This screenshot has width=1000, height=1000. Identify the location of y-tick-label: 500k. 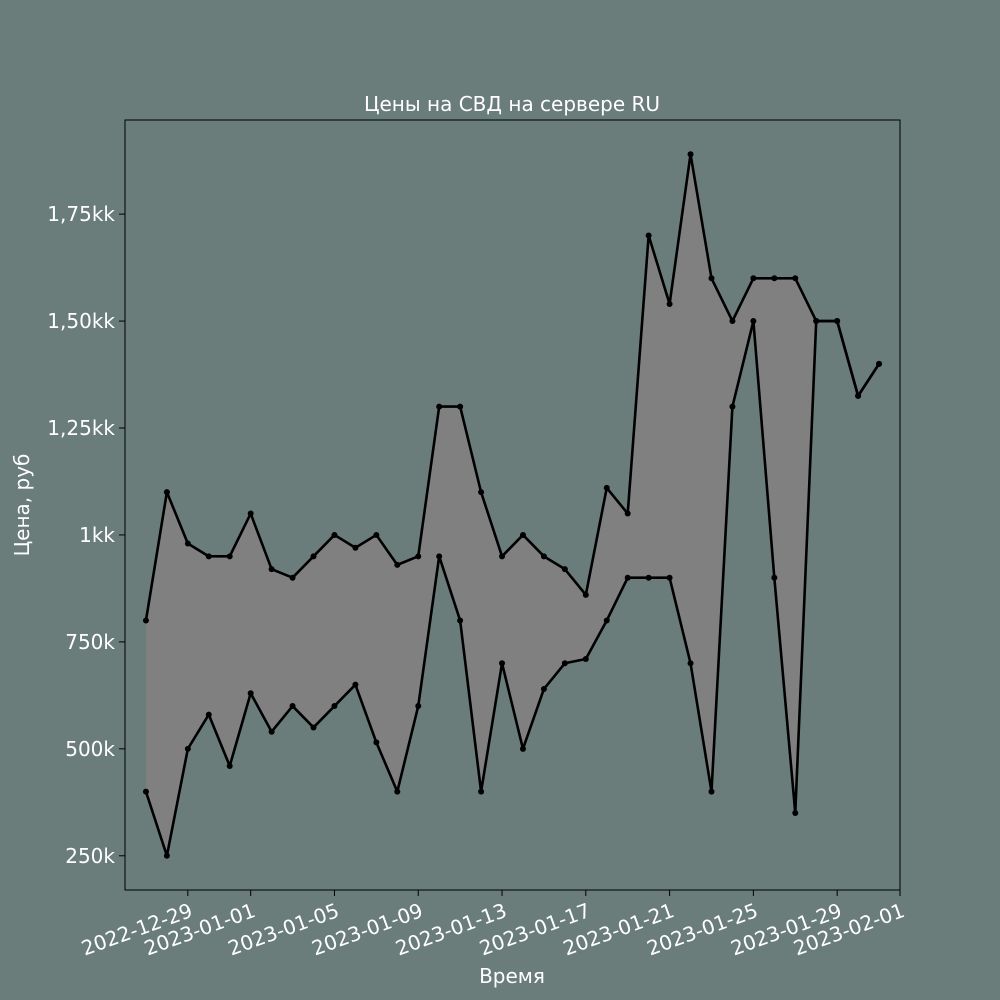
(90, 749).